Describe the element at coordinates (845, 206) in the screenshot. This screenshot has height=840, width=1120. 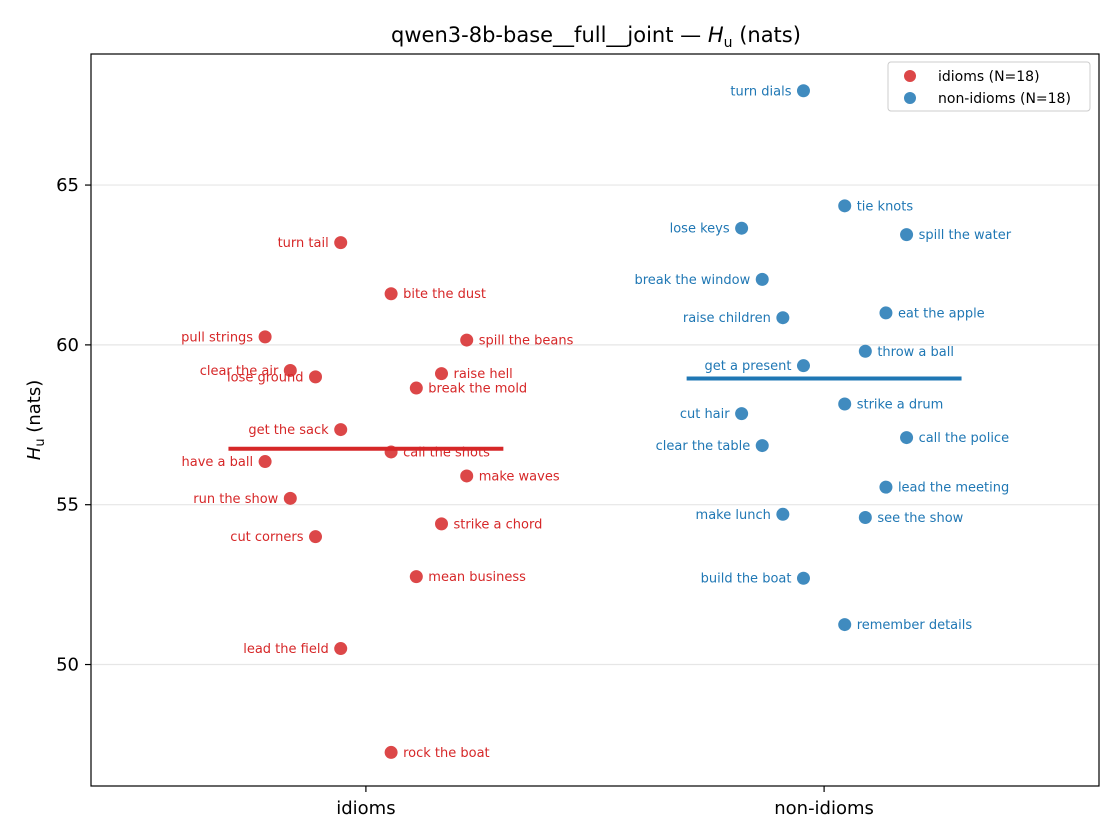
I see `point-tie-knots` at that location.